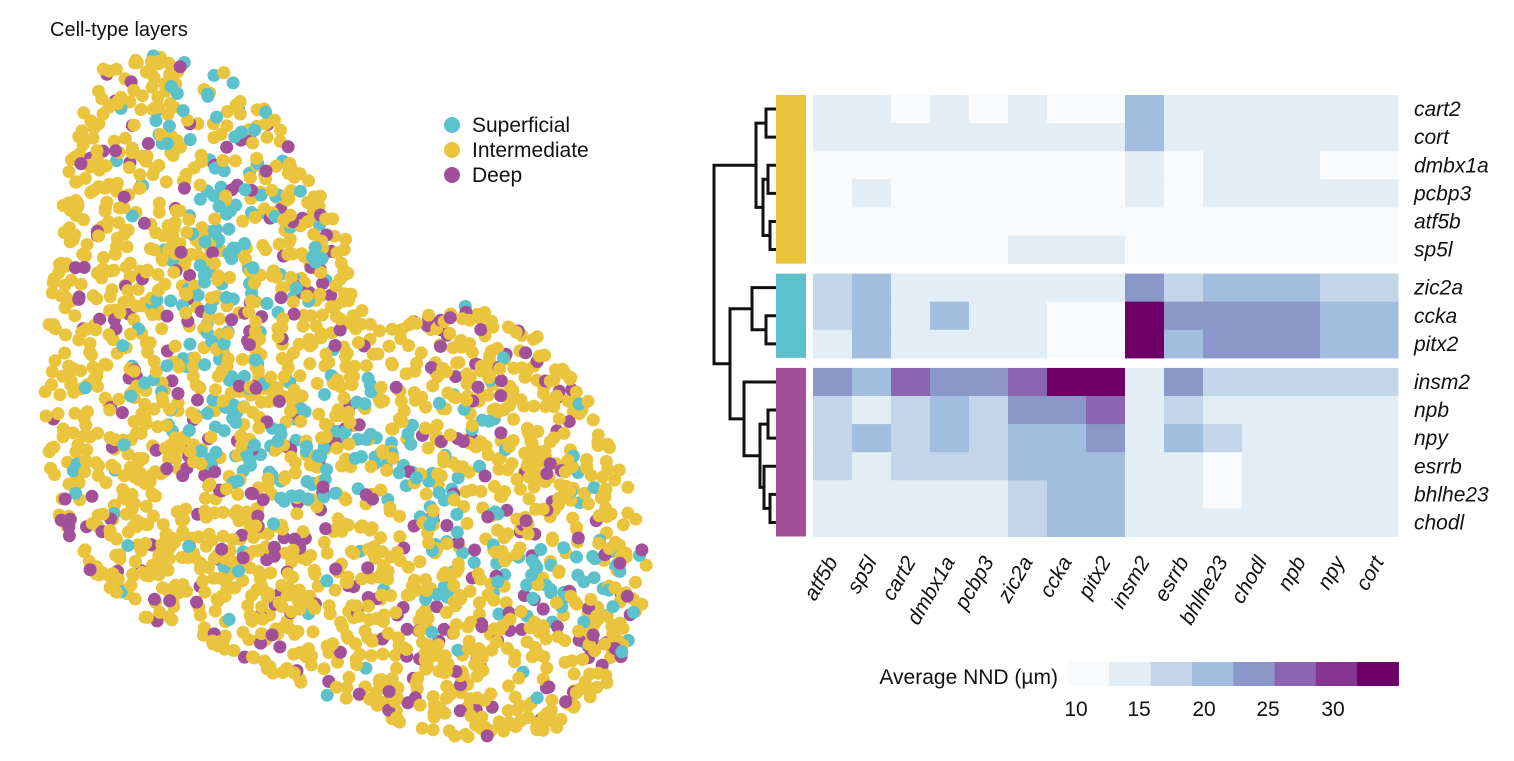  What do you see at coordinates (770, 330) in the screenshot?
I see `dendrogram-branch` at bounding box center [770, 330].